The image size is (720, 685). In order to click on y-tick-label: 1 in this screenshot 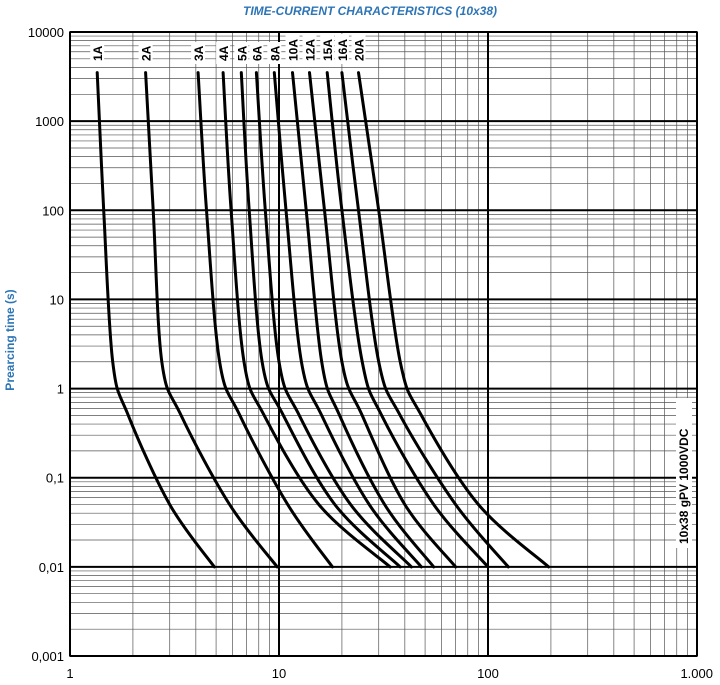, I will do `click(60, 389)`.